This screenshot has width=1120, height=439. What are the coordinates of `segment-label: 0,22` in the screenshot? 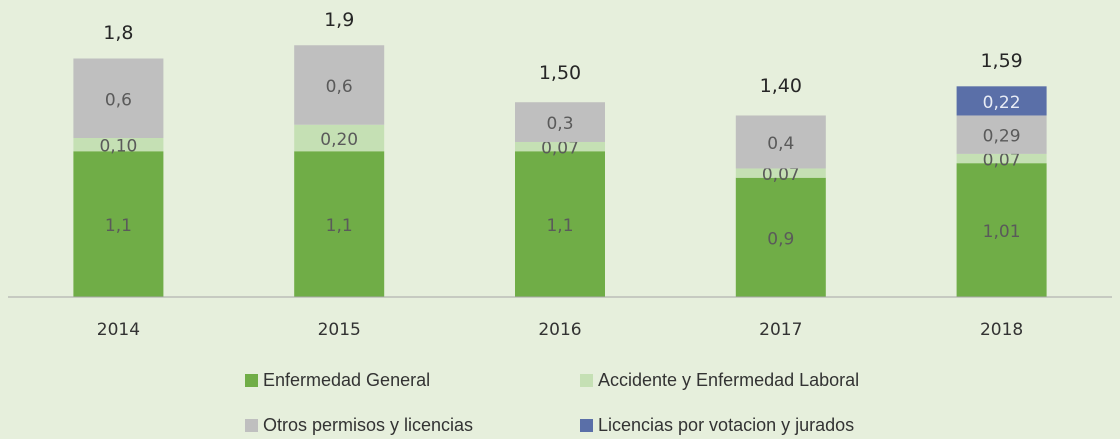 It's located at (1002, 103).